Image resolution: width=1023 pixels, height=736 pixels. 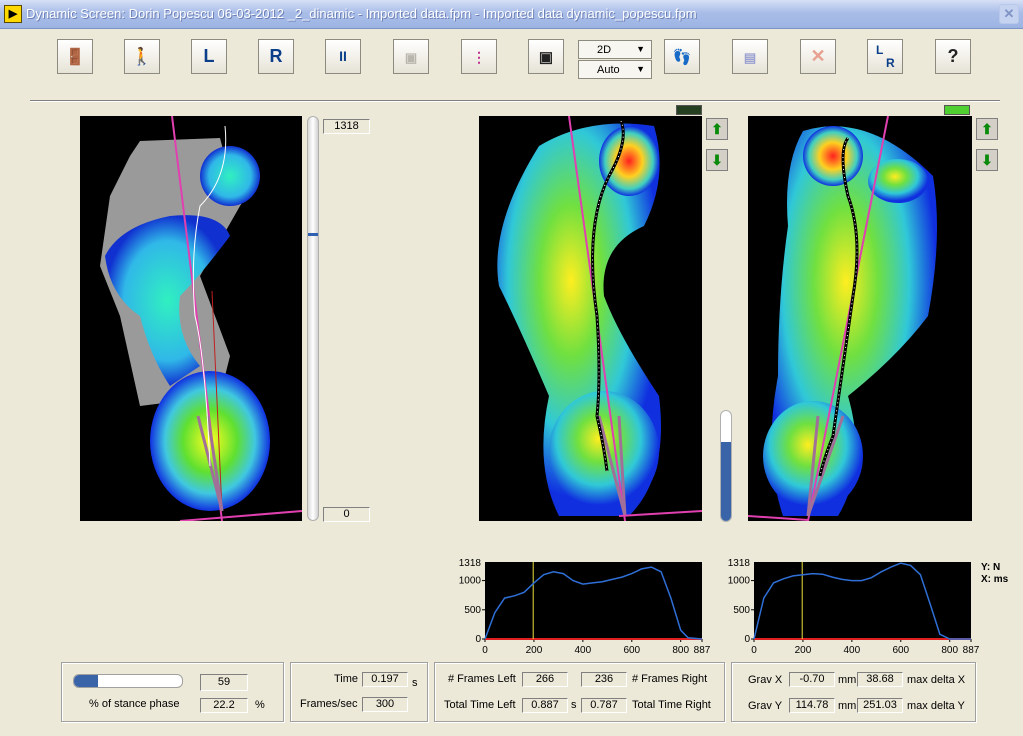 What do you see at coordinates (754, 650) in the screenshot?
I see `right-chart-x-tick-label: 0` at bounding box center [754, 650].